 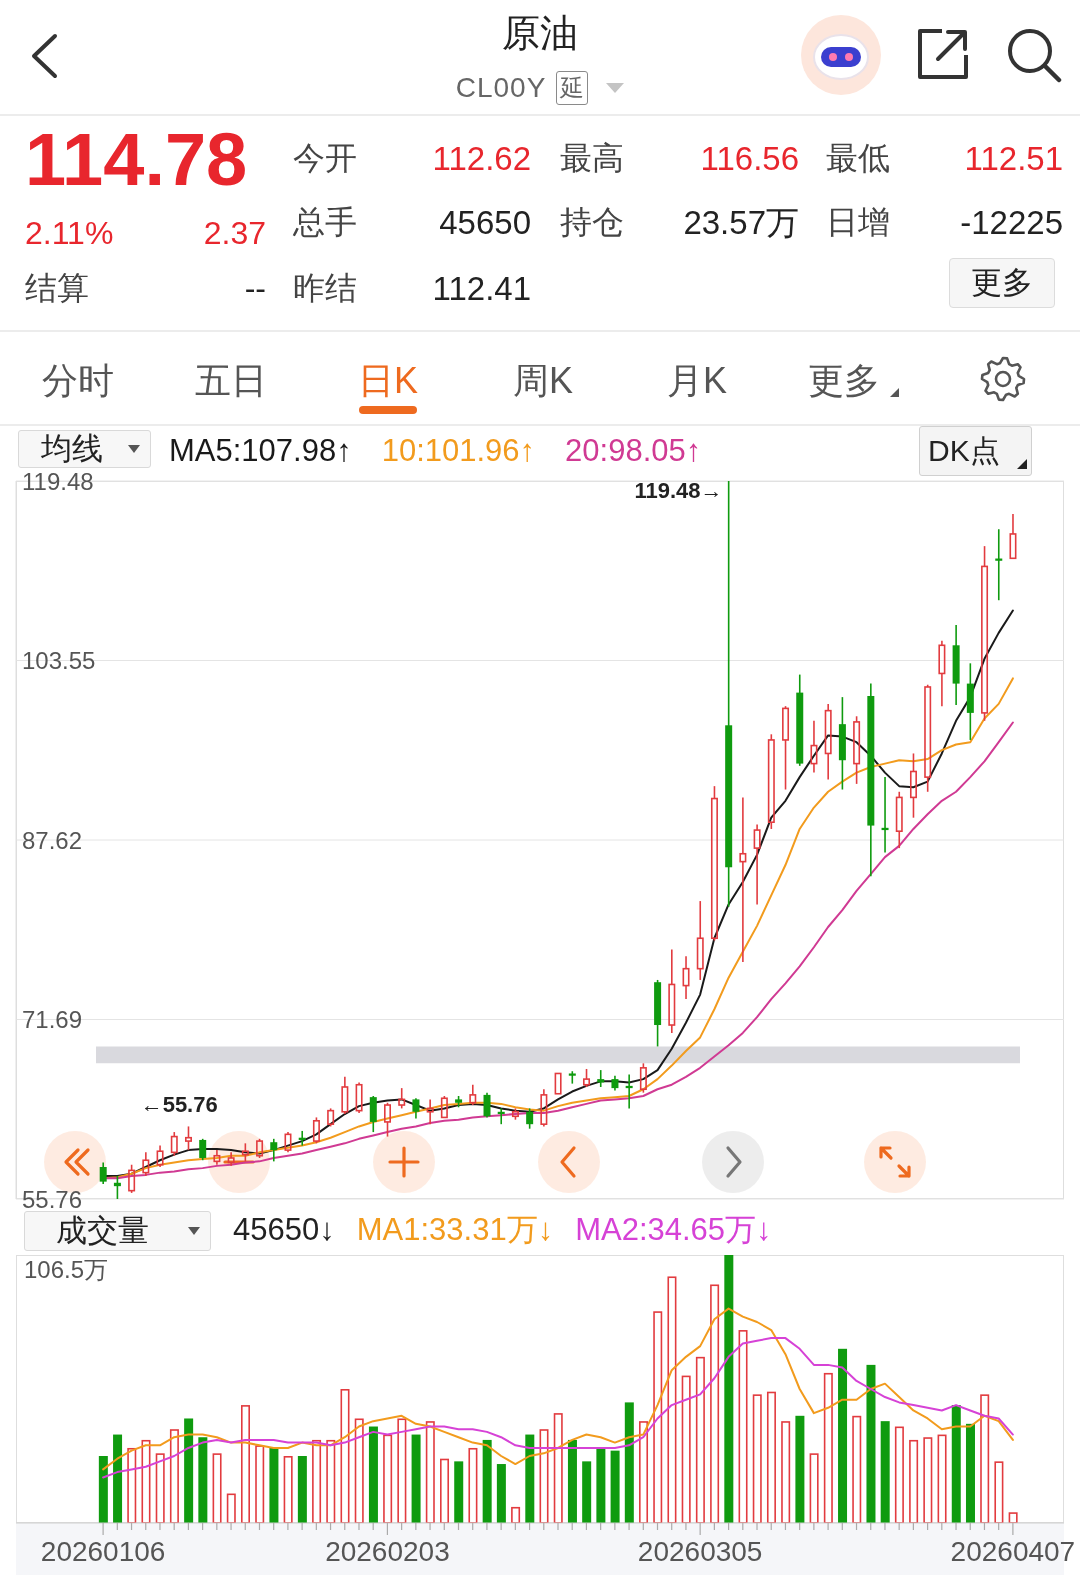 What do you see at coordinates (858, 158) in the screenshot?
I see `text: 最低` at bounding box center [858, 158].